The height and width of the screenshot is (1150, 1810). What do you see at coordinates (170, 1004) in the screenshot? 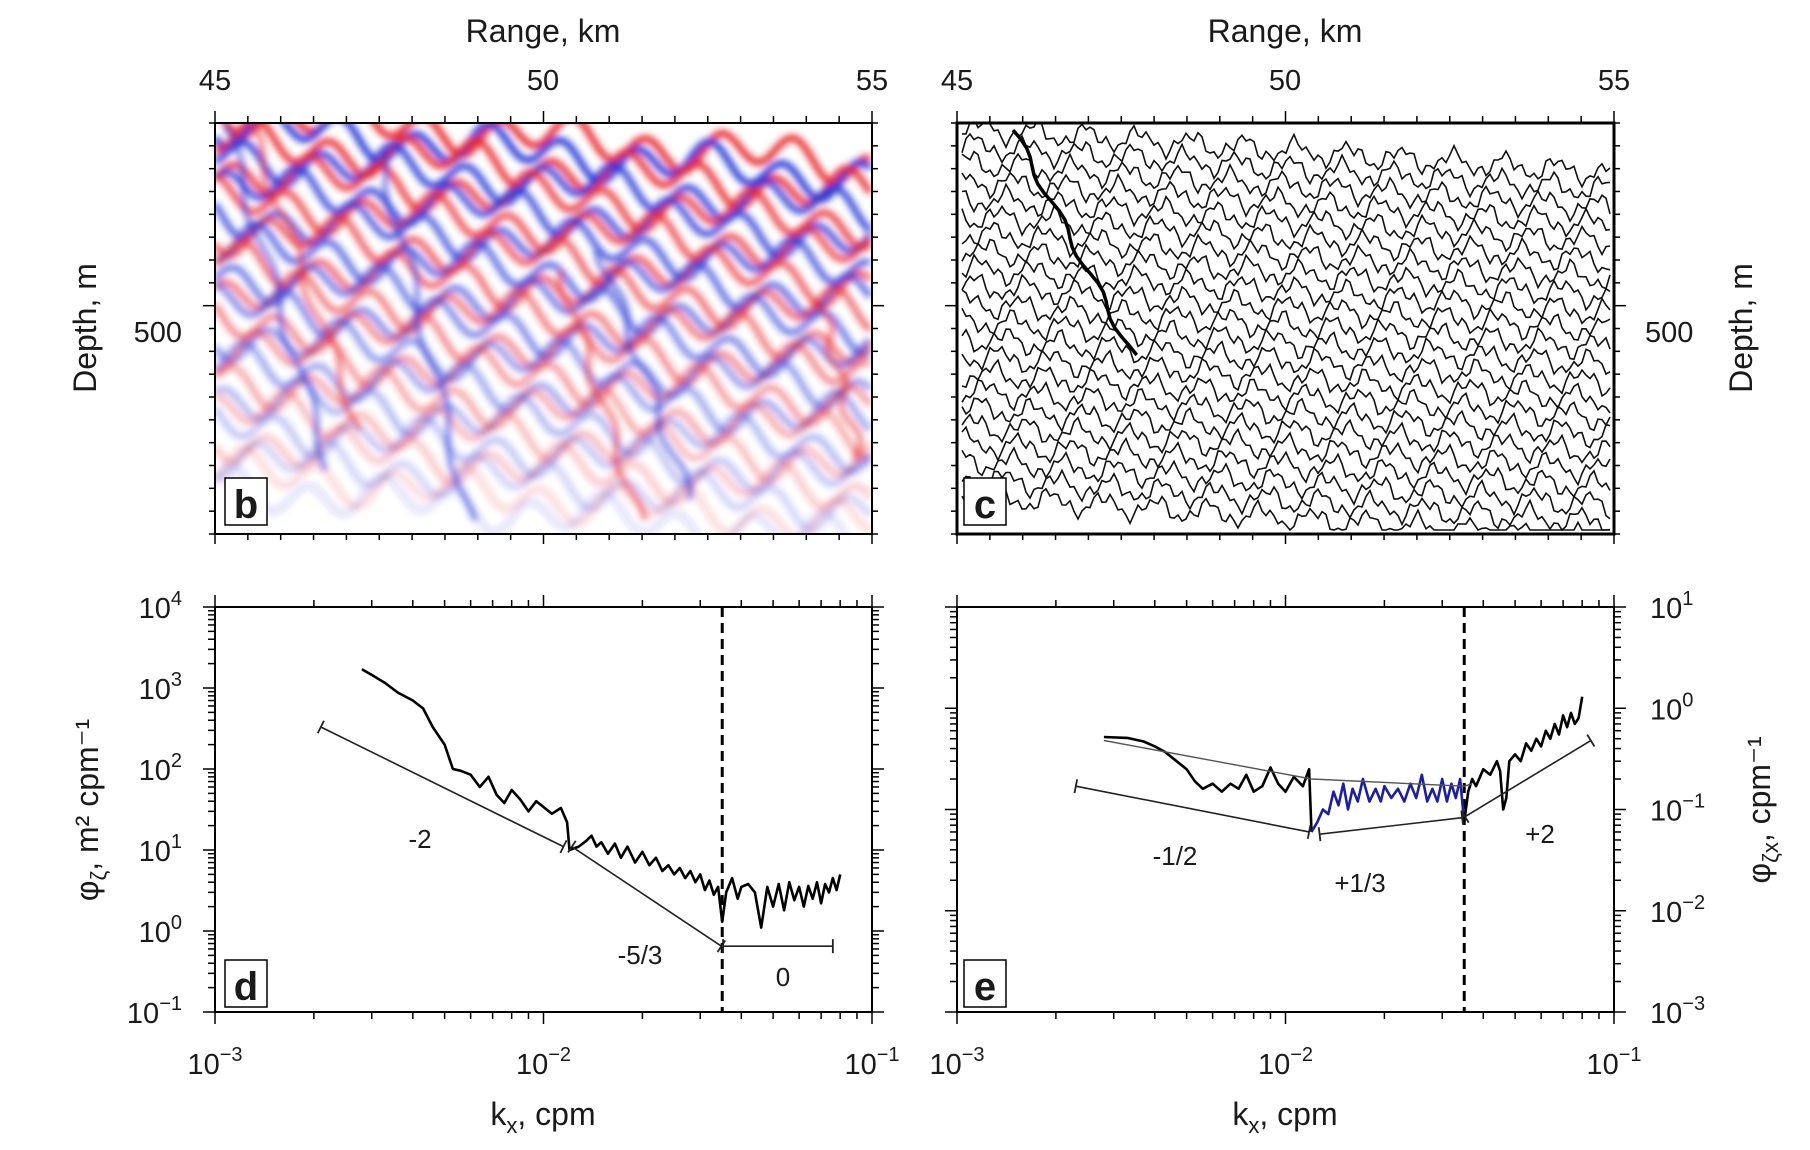
I see `panel-d-ytick-label-5-exp: −1` at bounding box center [170, 1004].